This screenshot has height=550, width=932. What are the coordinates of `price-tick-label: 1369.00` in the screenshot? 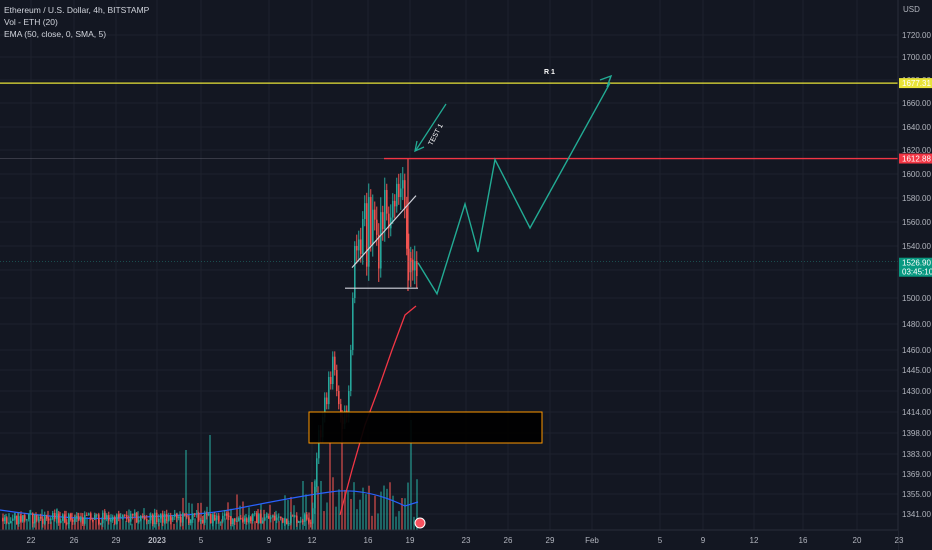 It's located at (916, 474).